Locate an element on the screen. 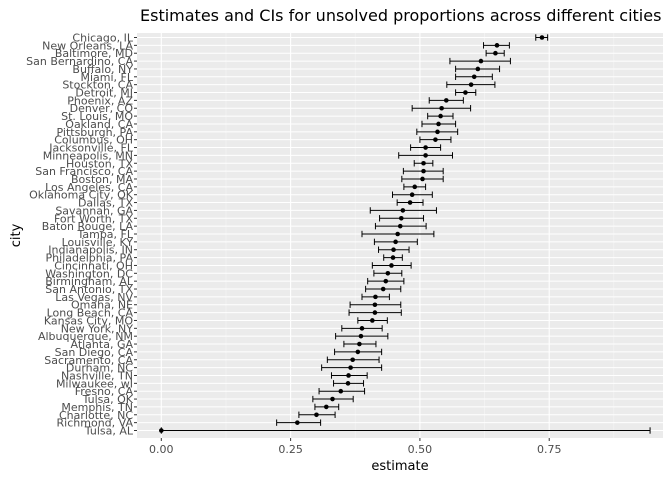 The image size is (672, 480). y-tick-label: Tampa, FL is located at coordinates (104, 234).